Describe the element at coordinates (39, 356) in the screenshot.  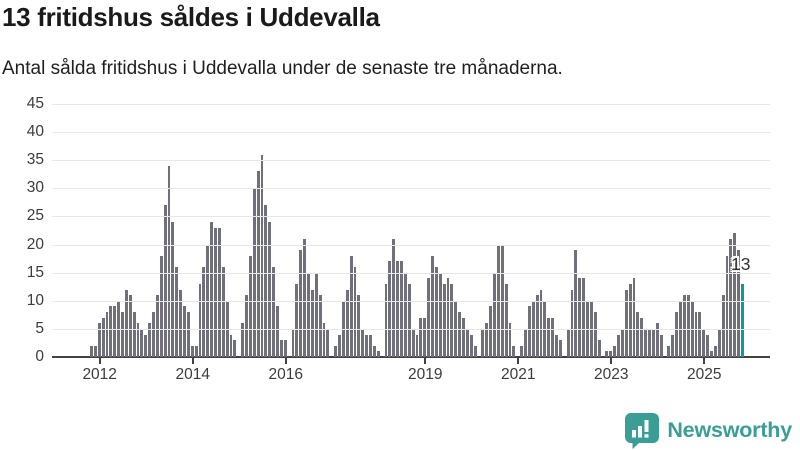
I see `y-axis-label: 0` at that location.